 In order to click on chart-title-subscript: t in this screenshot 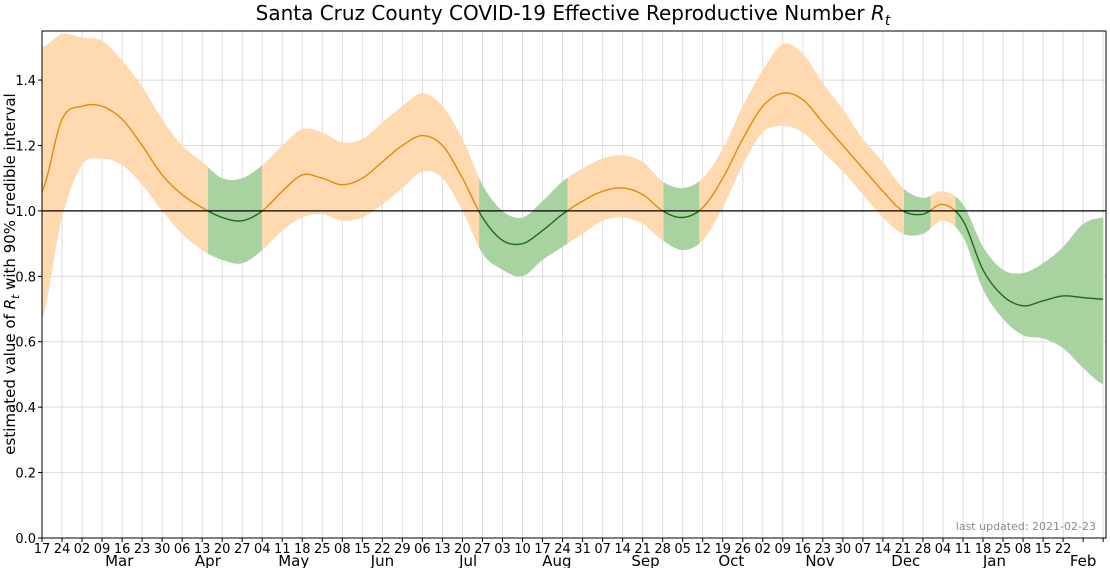, I will do `click(888, 21)`.